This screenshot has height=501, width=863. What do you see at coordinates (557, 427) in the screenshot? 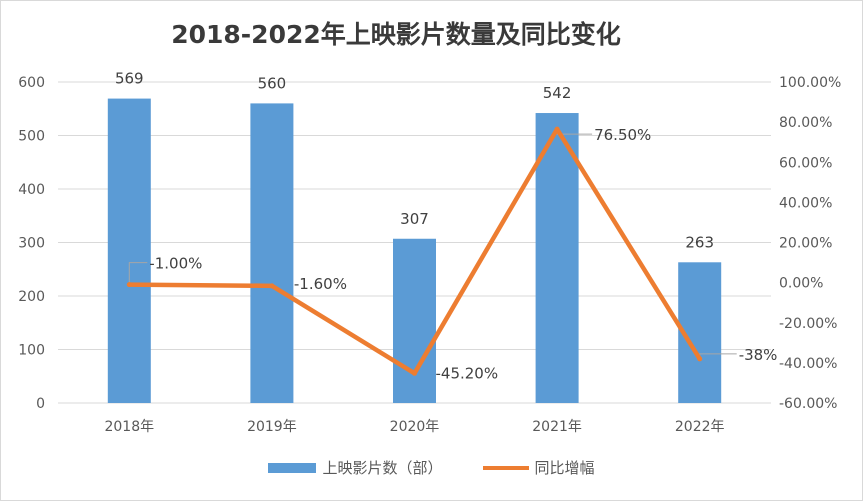
I see `x-tick-label: 2021年` at bounding box center [557, 427].